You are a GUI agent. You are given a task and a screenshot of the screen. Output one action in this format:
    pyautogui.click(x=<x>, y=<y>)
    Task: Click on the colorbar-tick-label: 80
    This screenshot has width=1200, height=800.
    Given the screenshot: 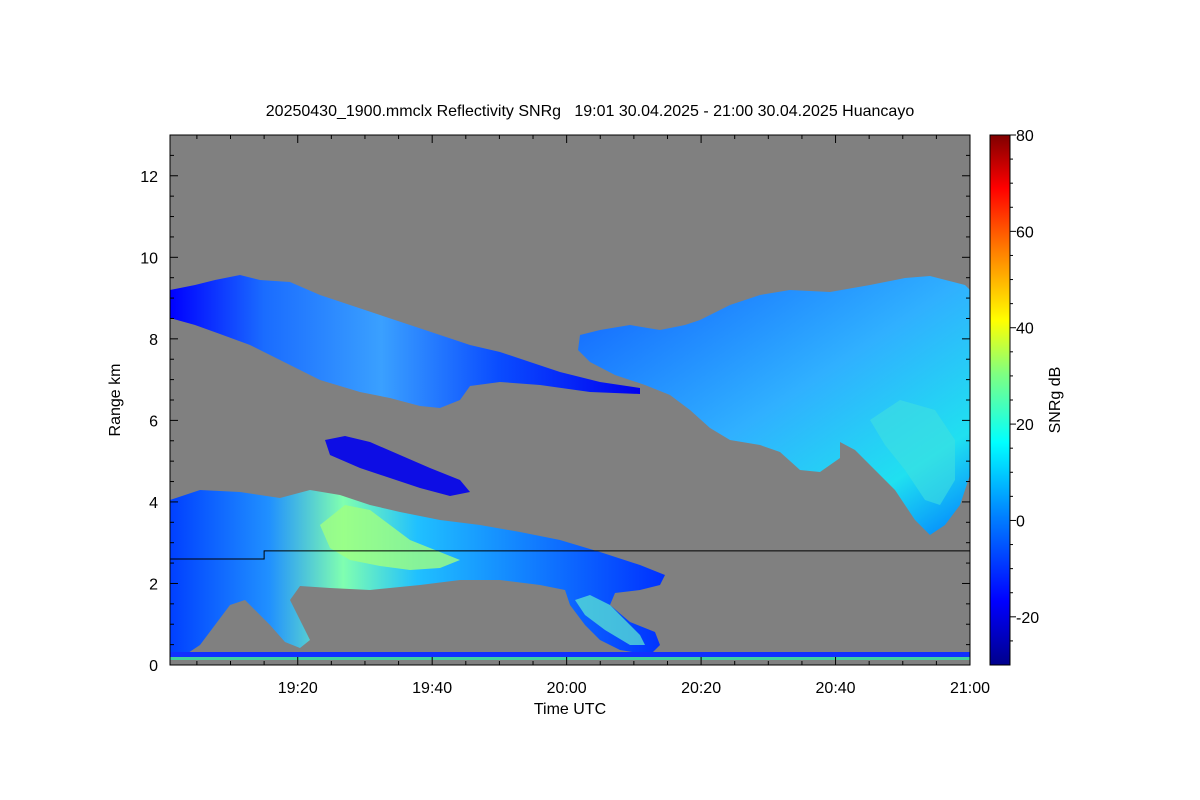 What is the action you would take?
    pyautogui.click(x=1025, y=136)
    